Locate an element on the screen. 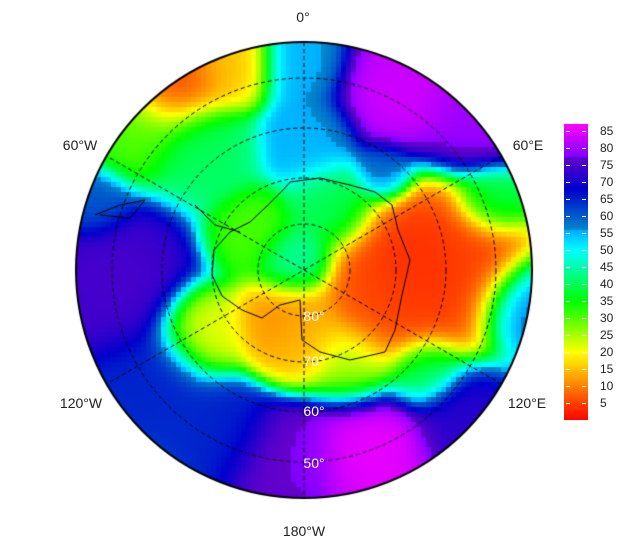  lon-label-120w: 120°W is located at coordinates (81, 403).